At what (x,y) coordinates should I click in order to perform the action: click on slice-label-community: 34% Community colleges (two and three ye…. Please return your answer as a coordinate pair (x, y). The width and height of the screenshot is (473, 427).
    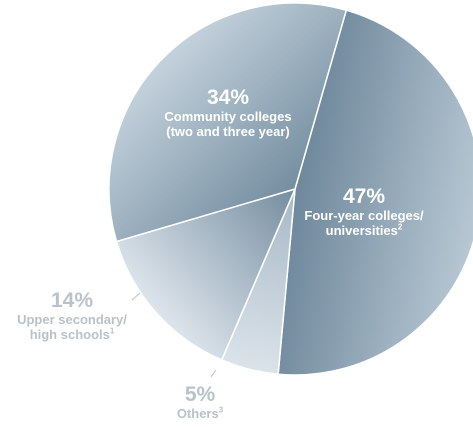
    Looking at the image, I should click on (228, 113).